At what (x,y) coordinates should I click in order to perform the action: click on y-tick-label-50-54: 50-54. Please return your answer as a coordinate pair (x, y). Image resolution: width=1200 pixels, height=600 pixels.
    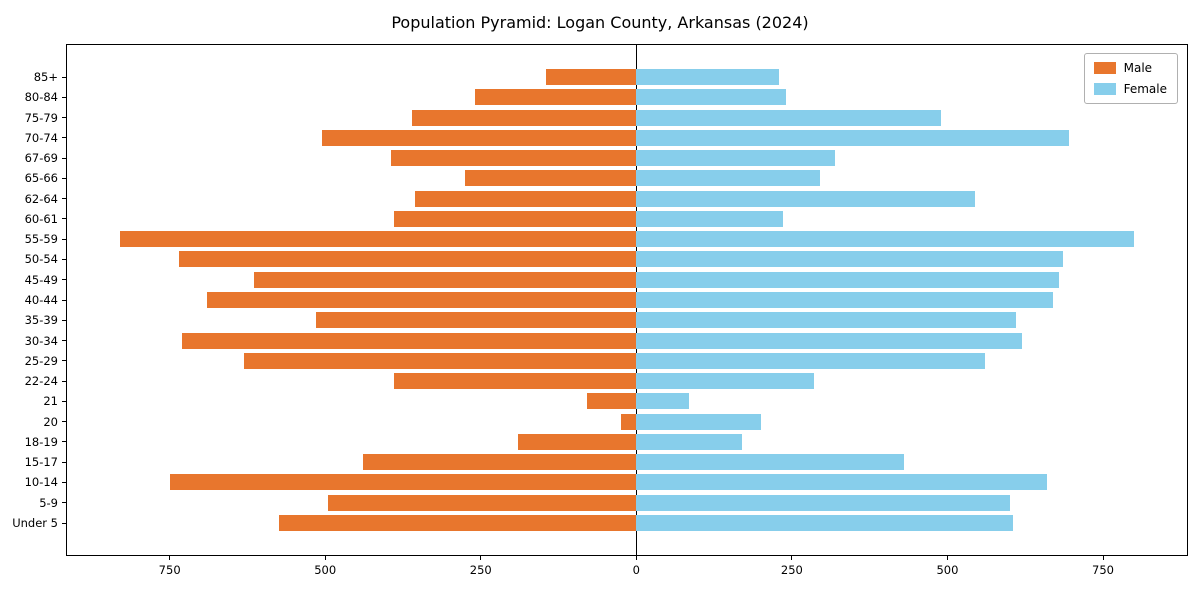
    Looking at the image, I should click on (41, 259).